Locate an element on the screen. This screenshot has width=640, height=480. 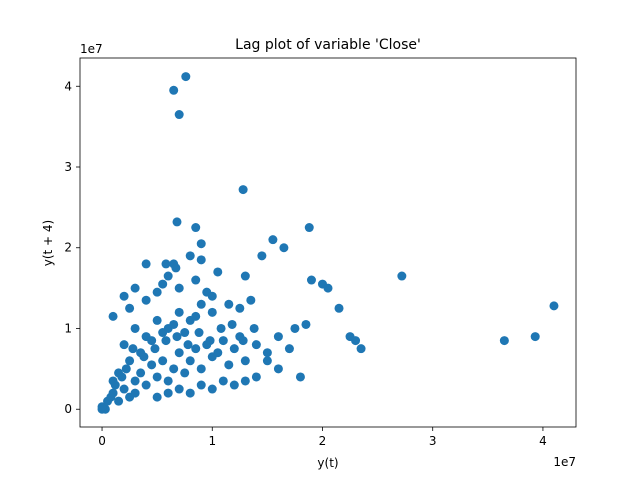
y-axis-offset-label: 1e7 is located at coordinates (91, 49).